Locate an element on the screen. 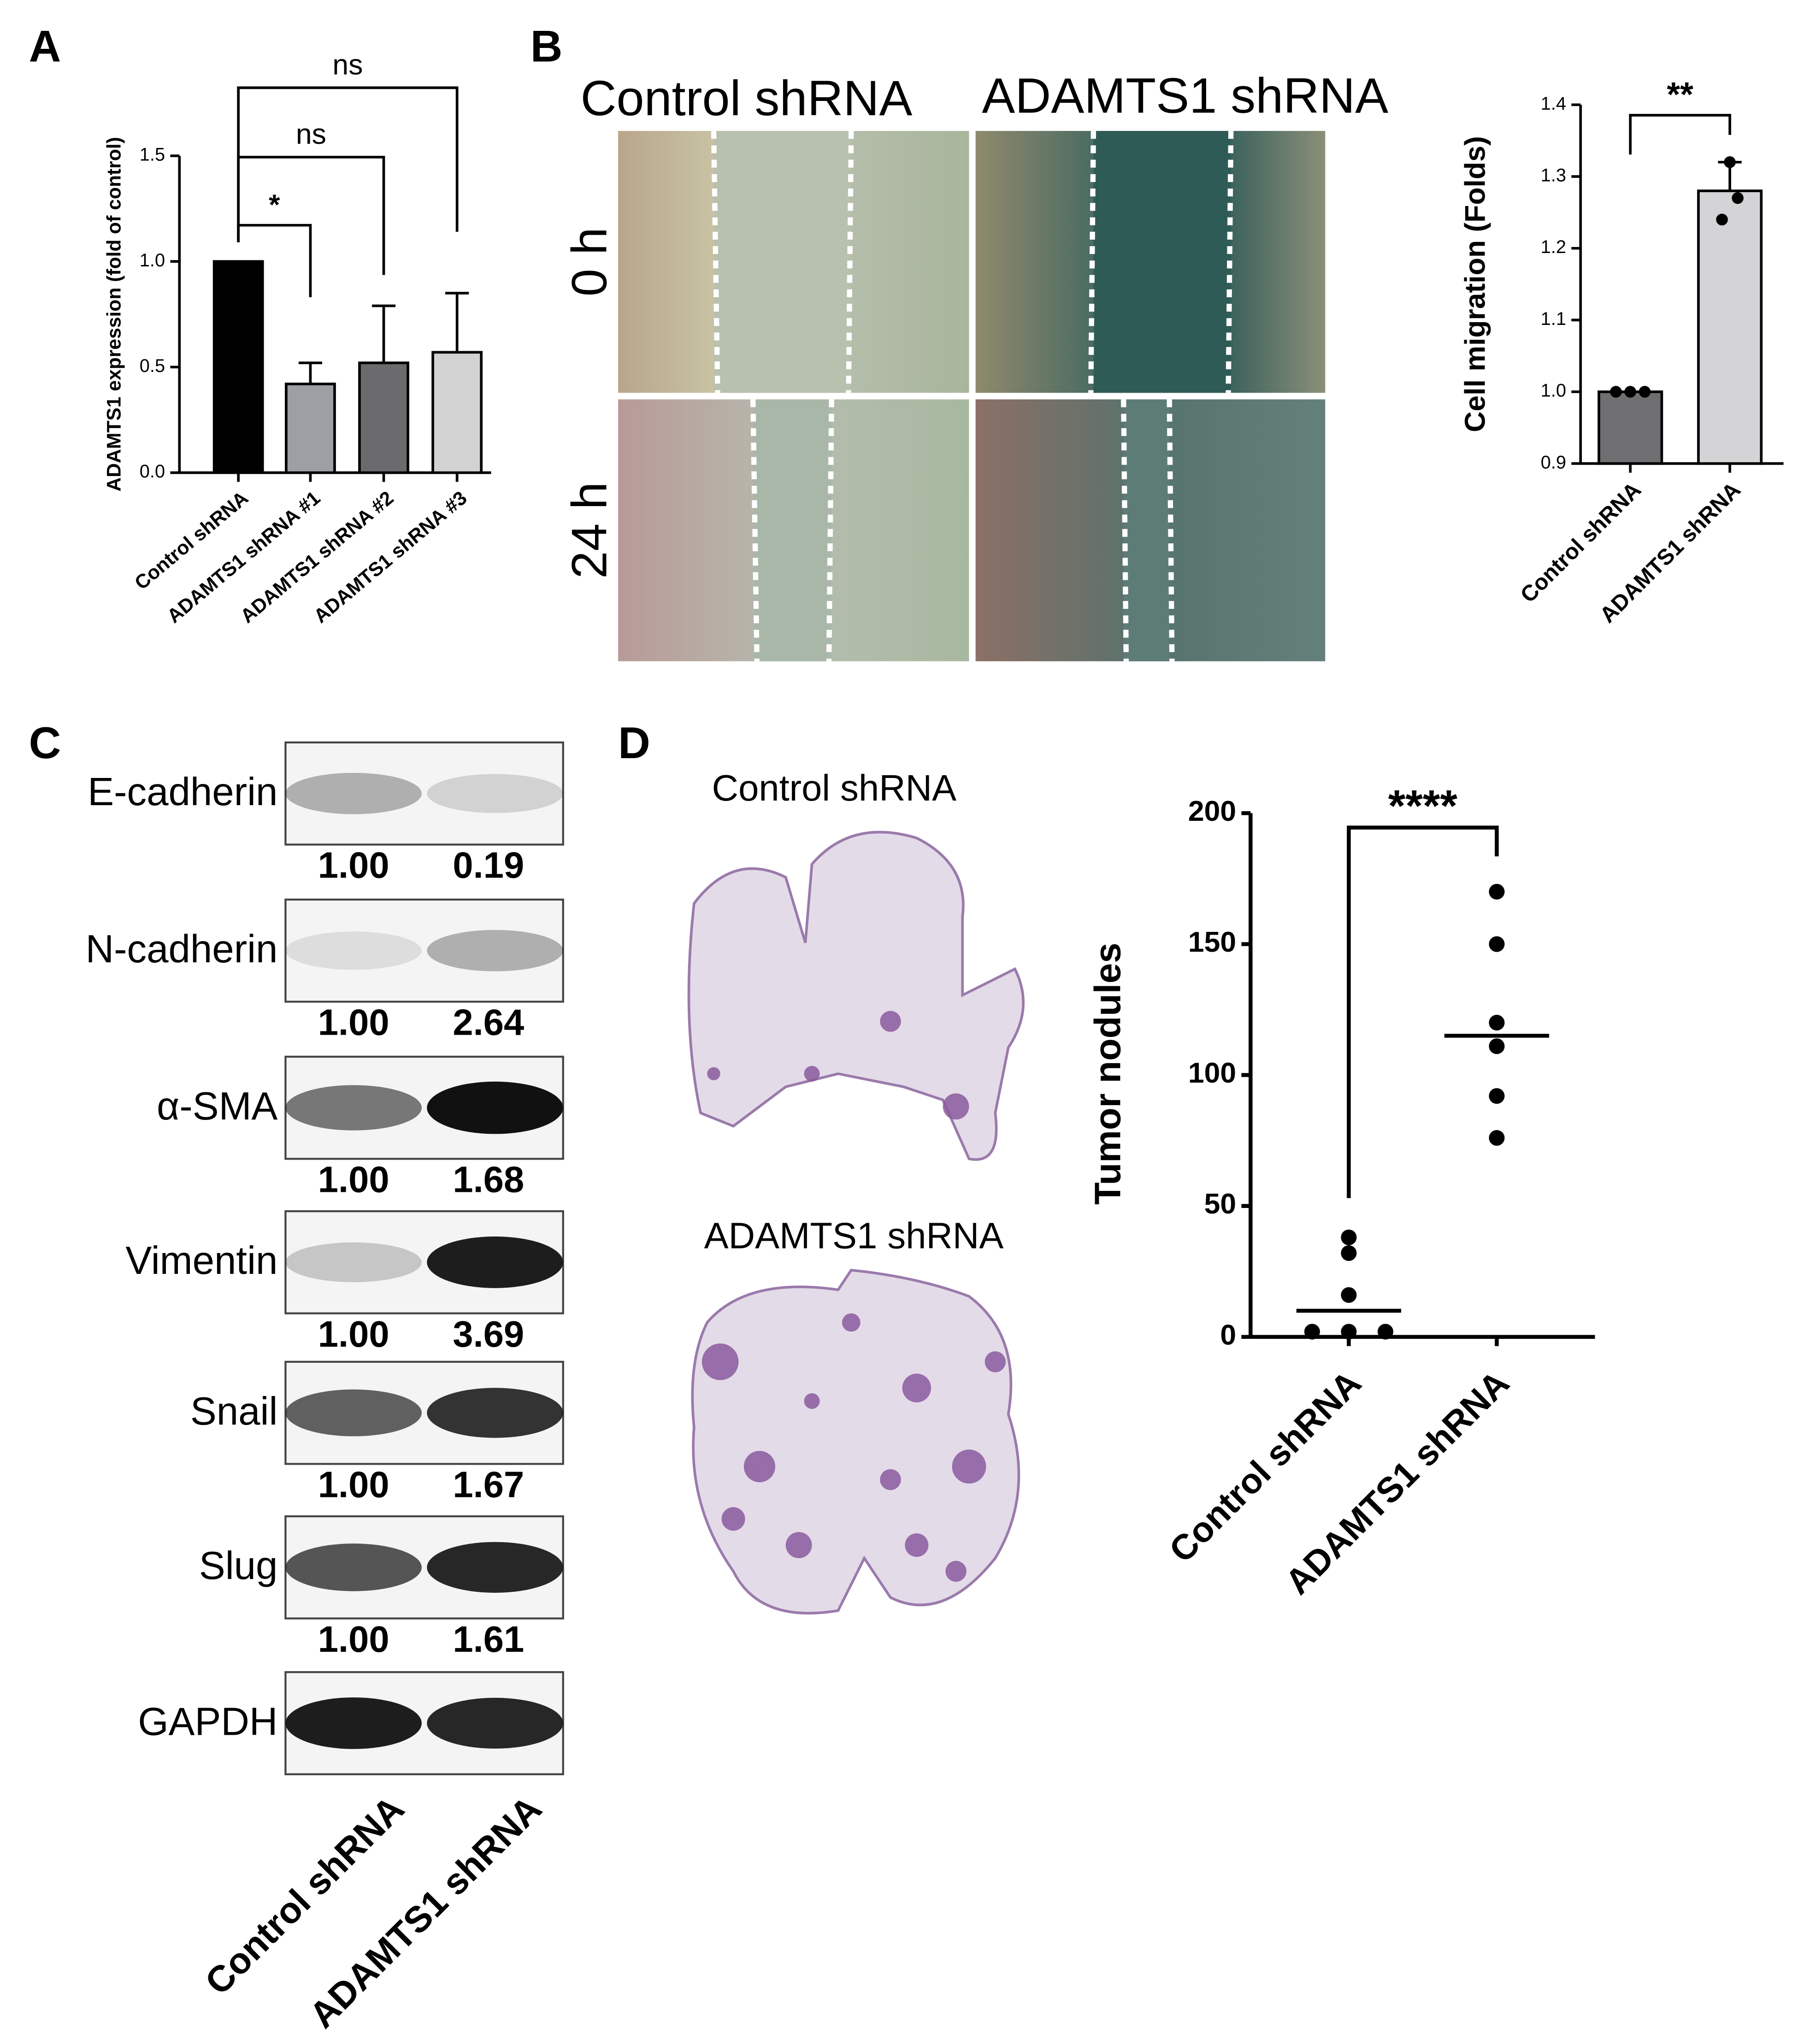 The height and width of the screenshot is (2044, 1815). protein-label: GAPDH is located at coordinates (207, 1722).